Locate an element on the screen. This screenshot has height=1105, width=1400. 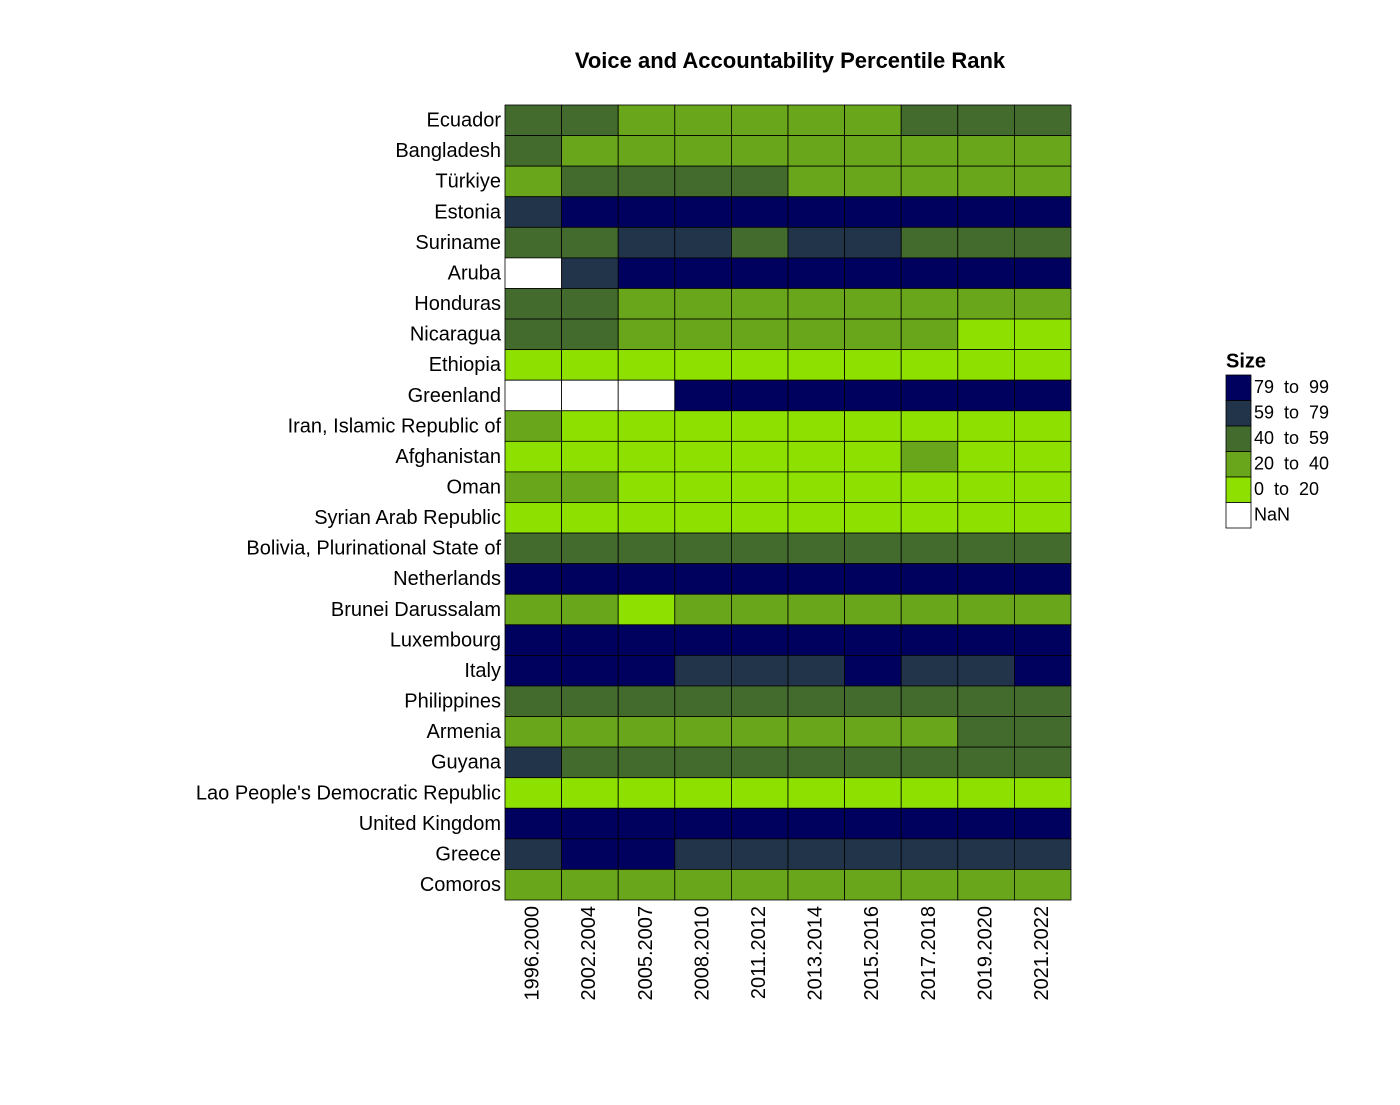
legend-title: Size is located at coordinates (1246, 361).